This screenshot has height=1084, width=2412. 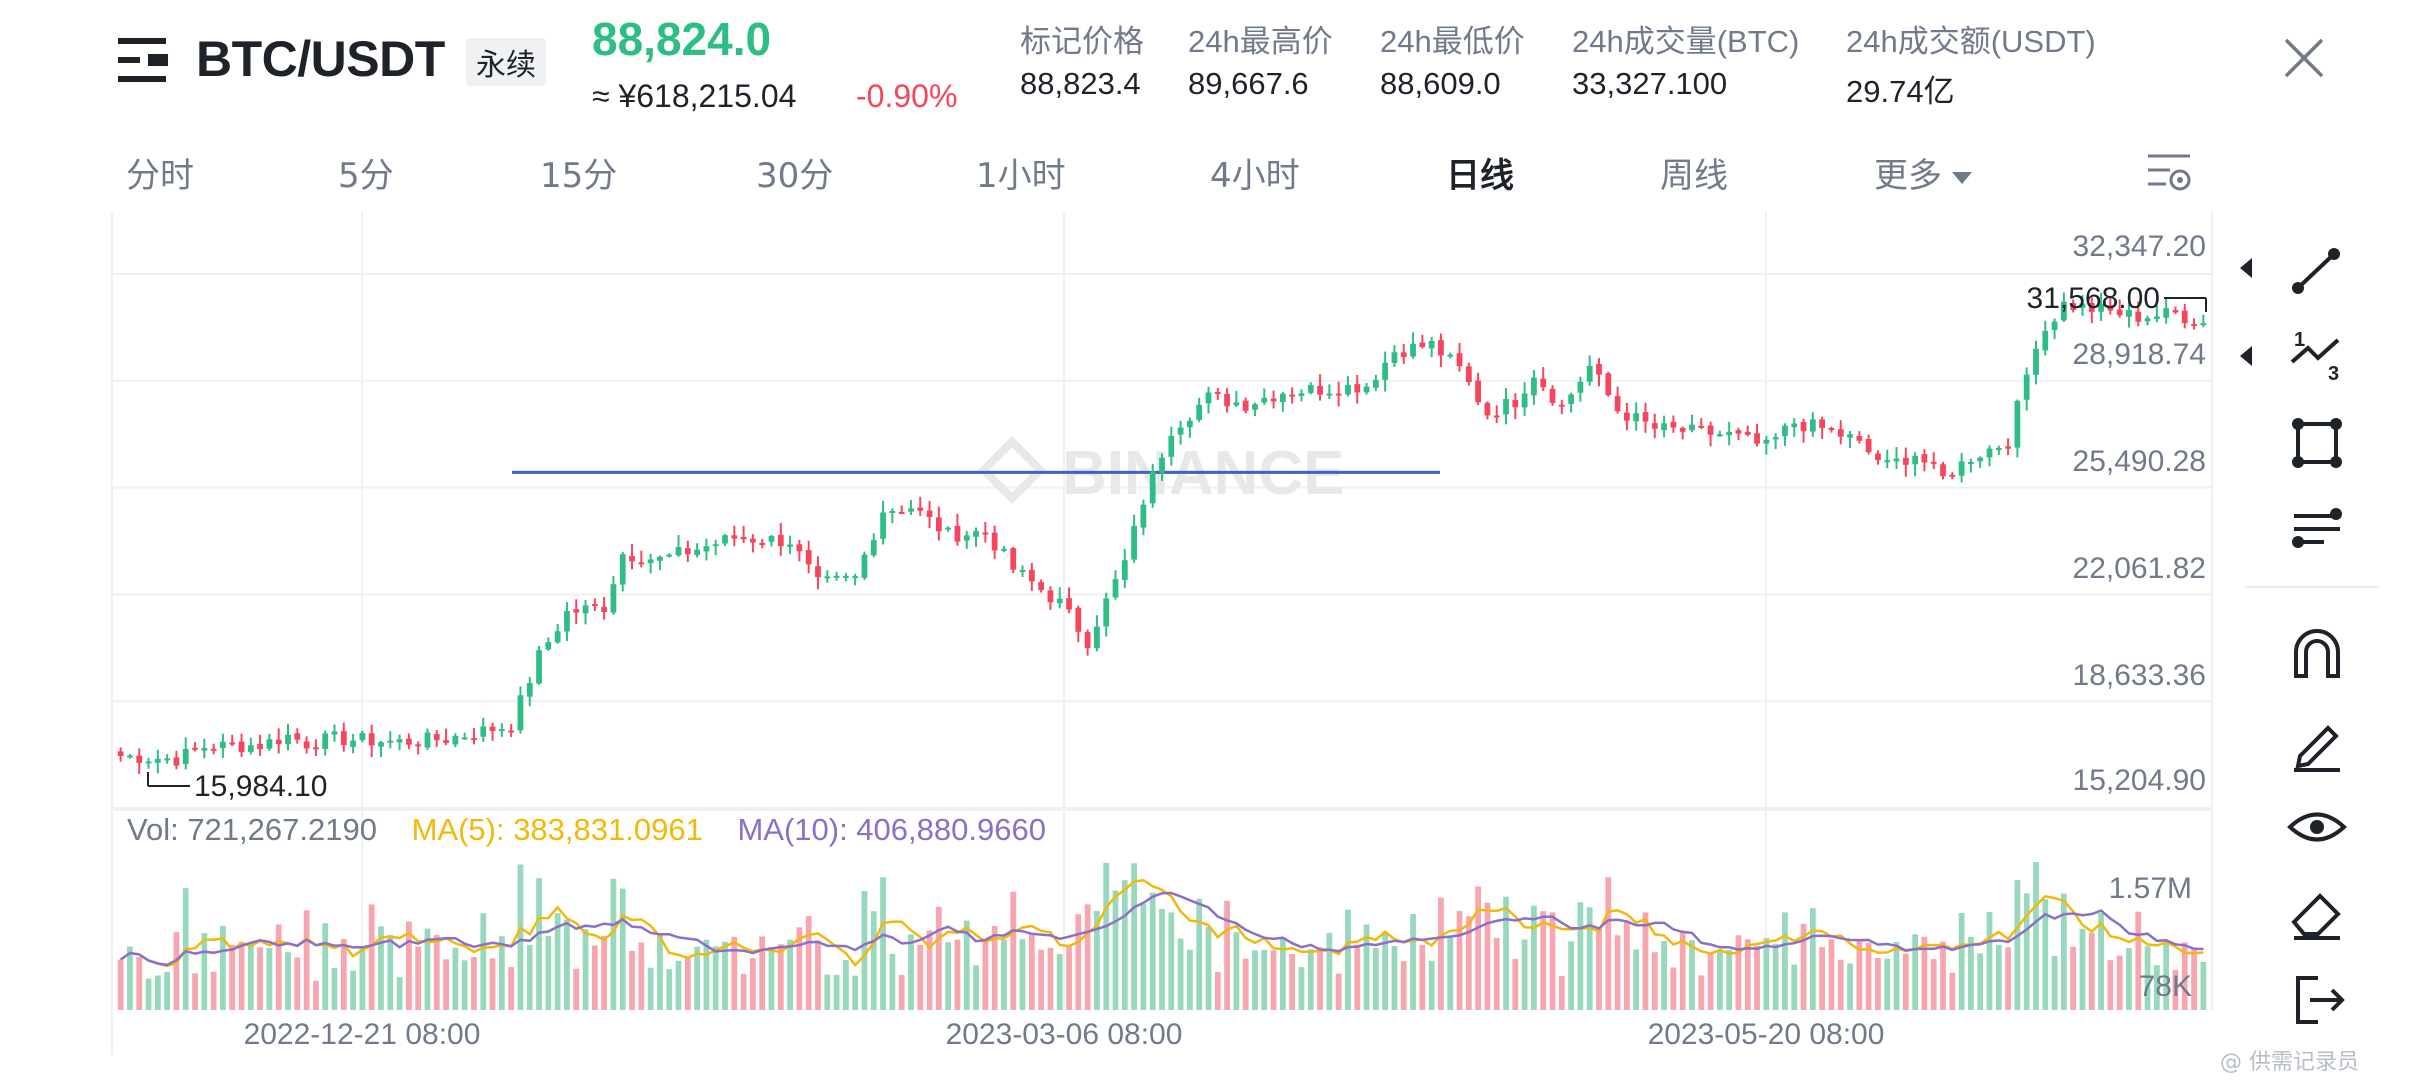 I want to click on tab-4h: 4小时, so click(x=1255, y=176).